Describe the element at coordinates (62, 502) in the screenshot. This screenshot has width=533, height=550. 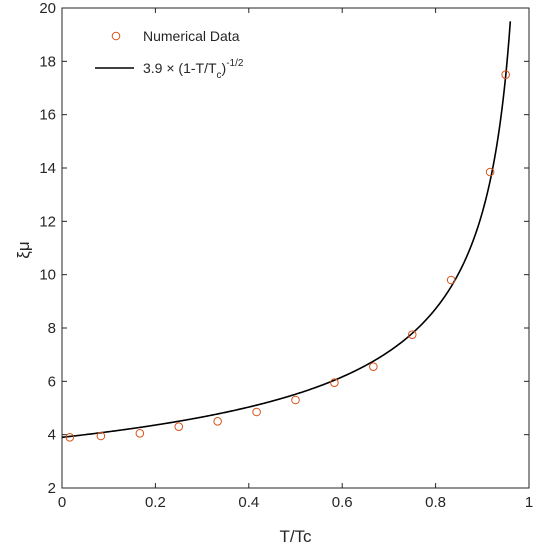
I see `x-tick-label: 0` at that location.